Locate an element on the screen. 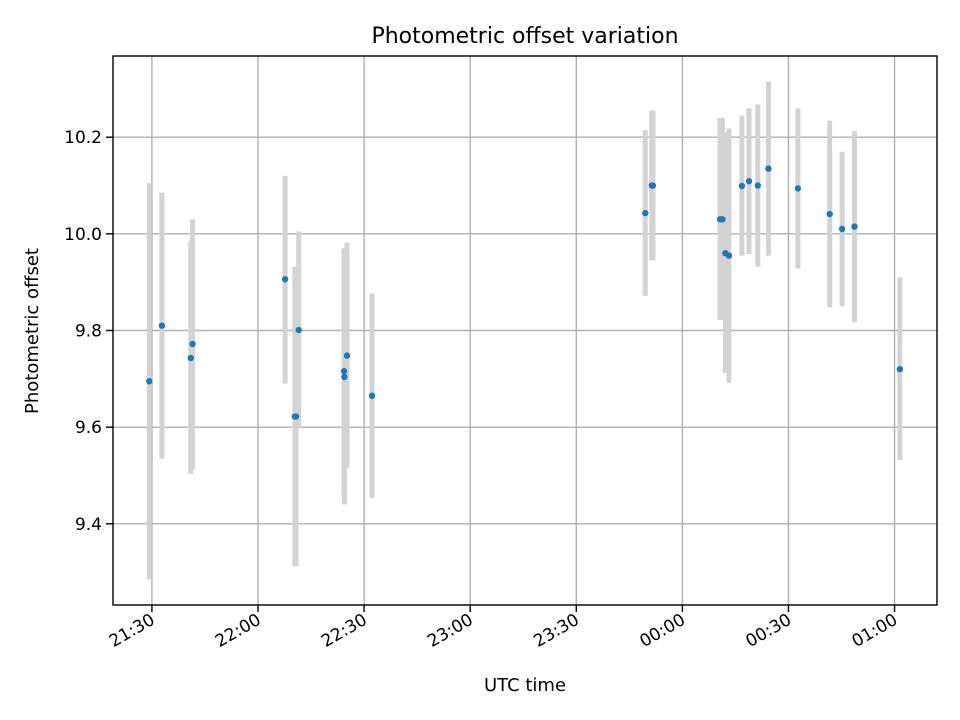  x-tick-label: 21:30 is located at coordinates (132, 631).